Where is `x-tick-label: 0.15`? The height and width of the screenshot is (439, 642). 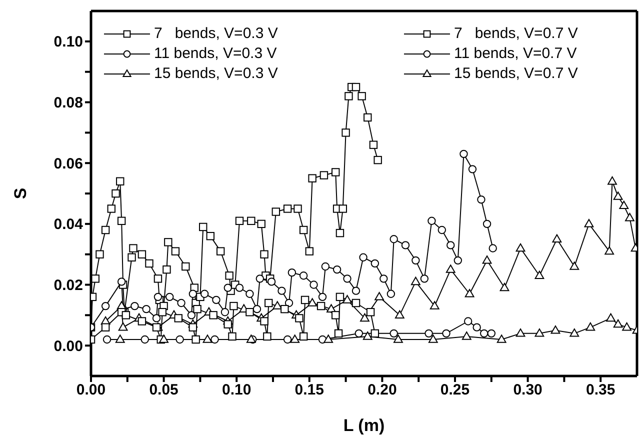
x-tick-label: 0.15 is located at coordinates (309, 390).